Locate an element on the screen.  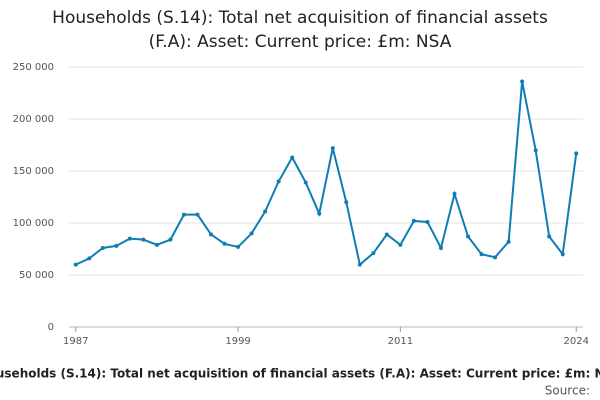
x-tick-label: 1999 is located at coordinates (237, 341).